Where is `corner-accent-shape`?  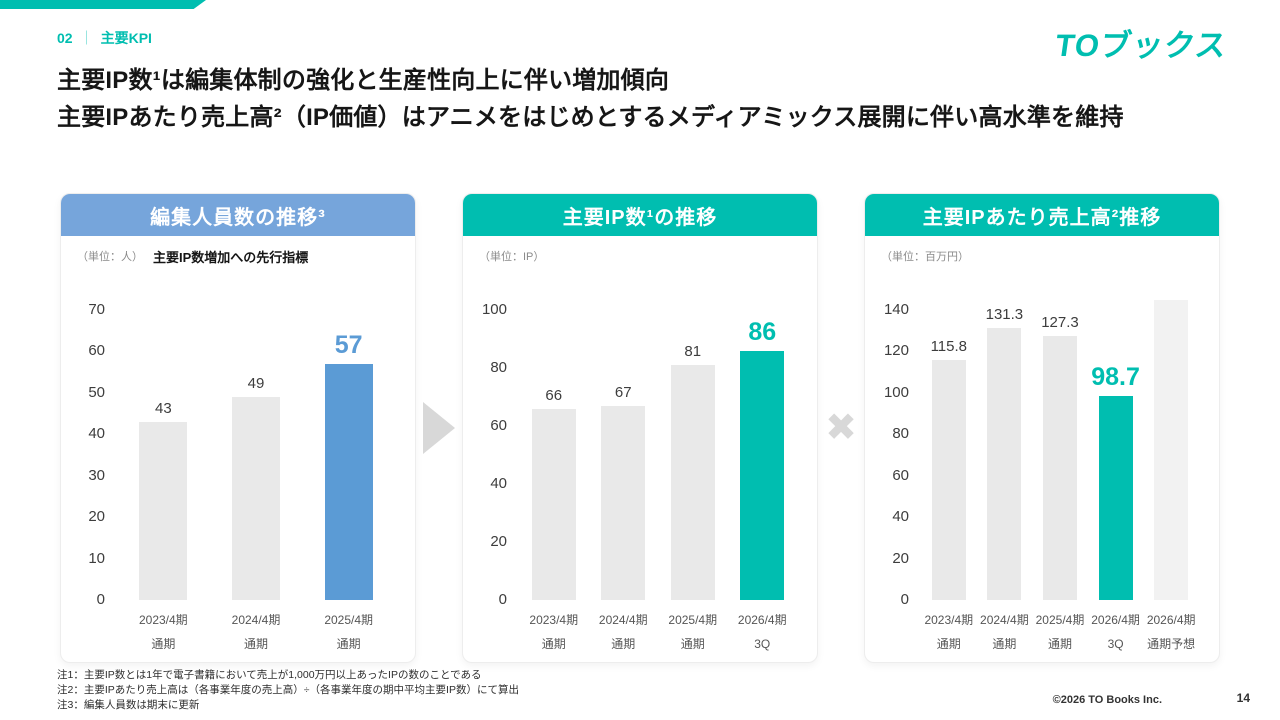 corner-accent-shape is located at coordinates (103, 4).